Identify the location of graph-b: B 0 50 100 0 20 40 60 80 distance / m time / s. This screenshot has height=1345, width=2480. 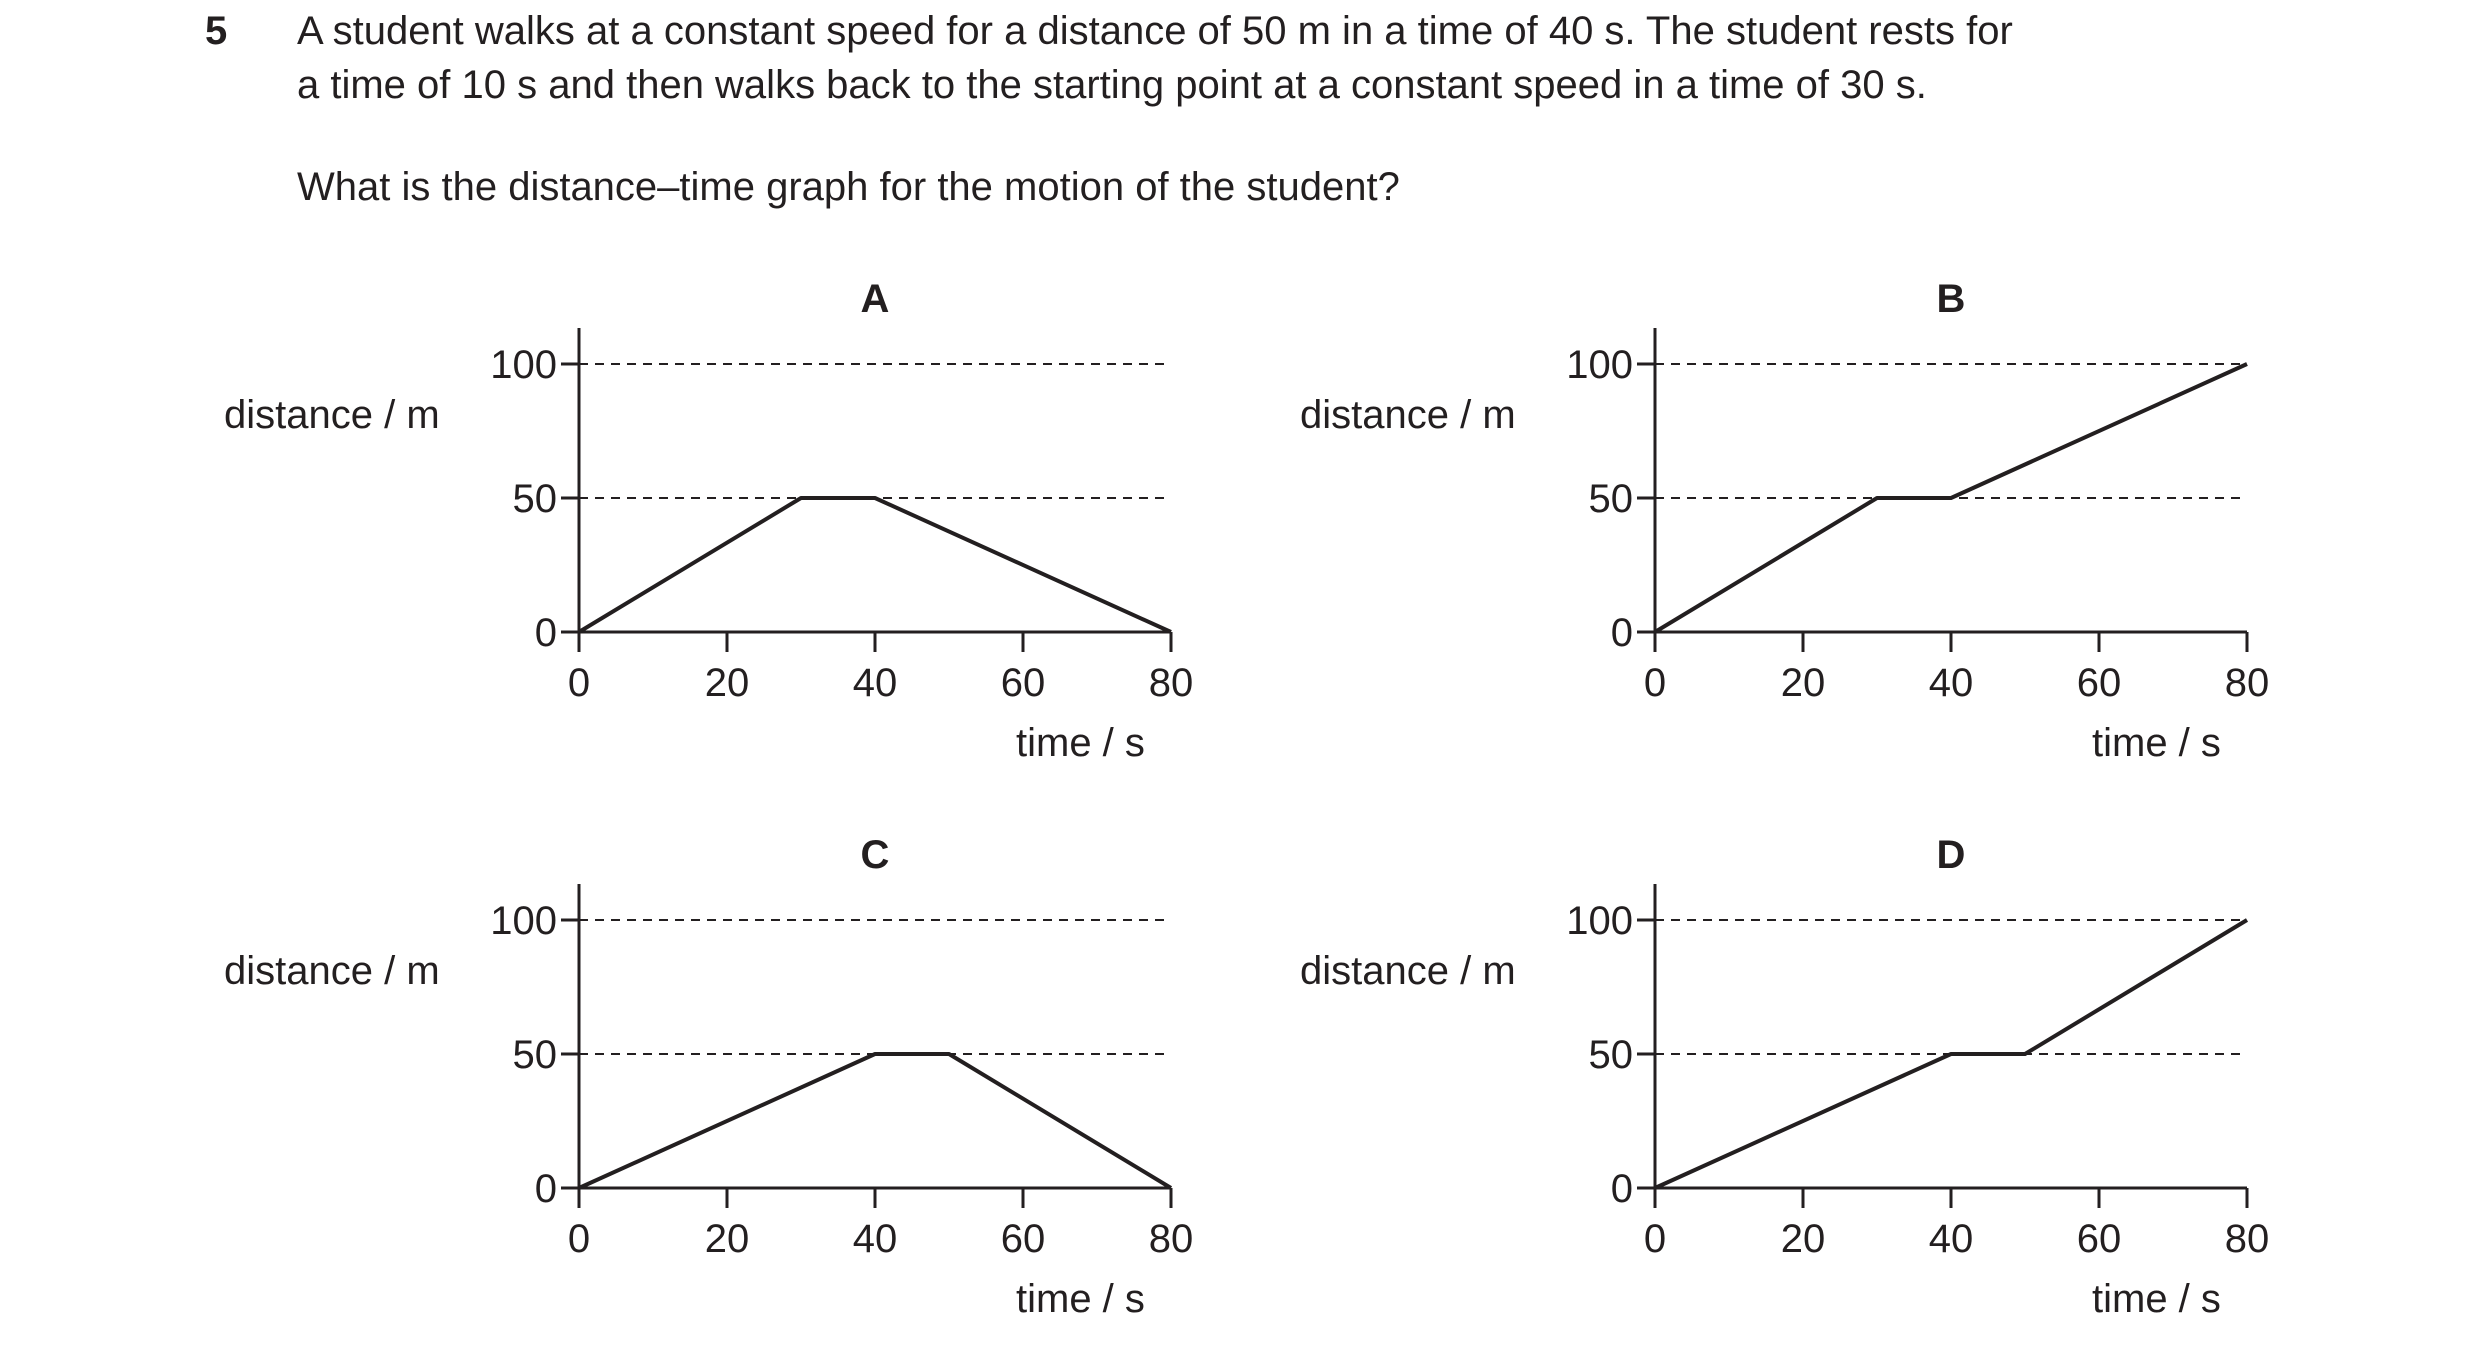
(1784, 521).